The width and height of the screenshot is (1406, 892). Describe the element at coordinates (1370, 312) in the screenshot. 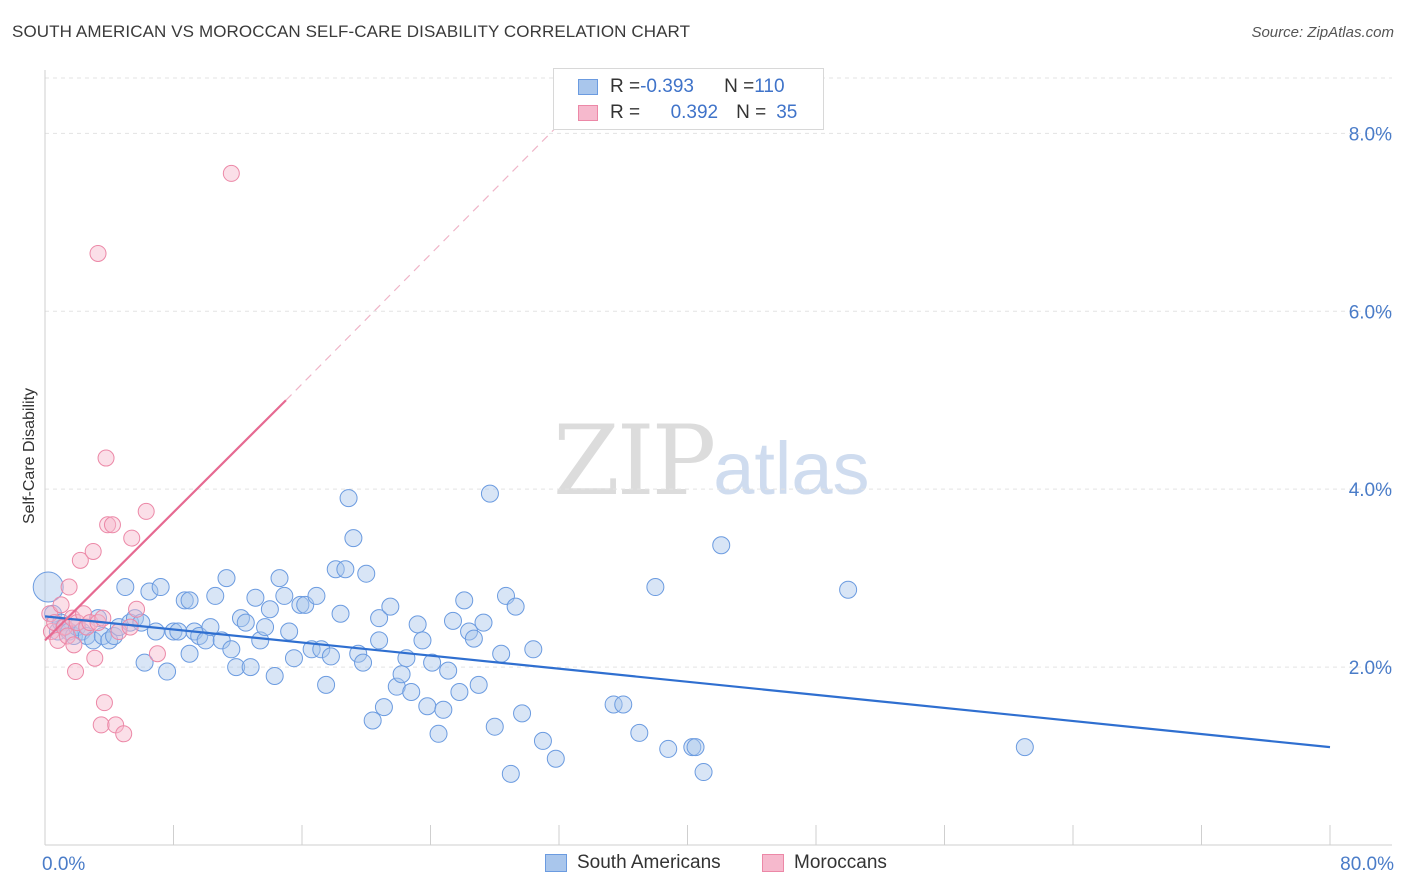

I see `y-tick-label: 6.0%` at that location.